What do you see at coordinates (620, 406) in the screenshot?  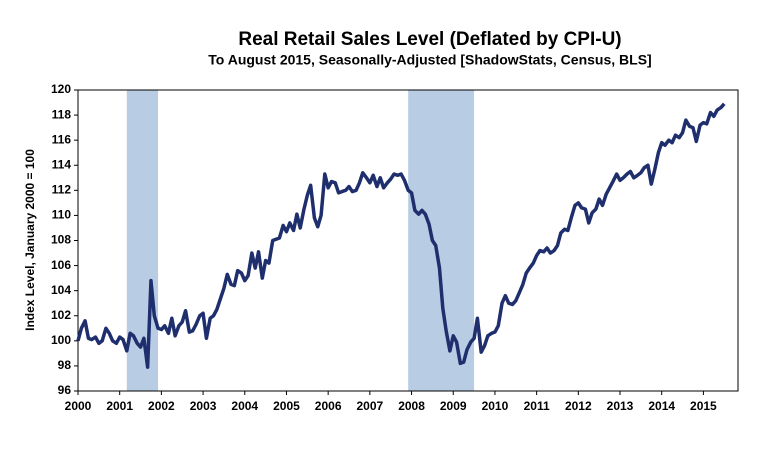 I see `x-tick-label: 2013` at bounding box center [620, 406].